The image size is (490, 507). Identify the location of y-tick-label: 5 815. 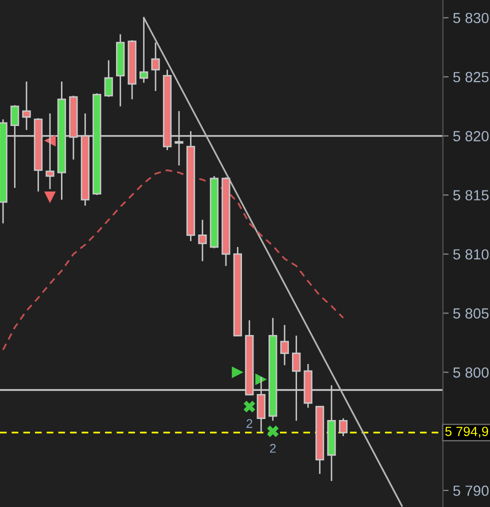
(471, 195).